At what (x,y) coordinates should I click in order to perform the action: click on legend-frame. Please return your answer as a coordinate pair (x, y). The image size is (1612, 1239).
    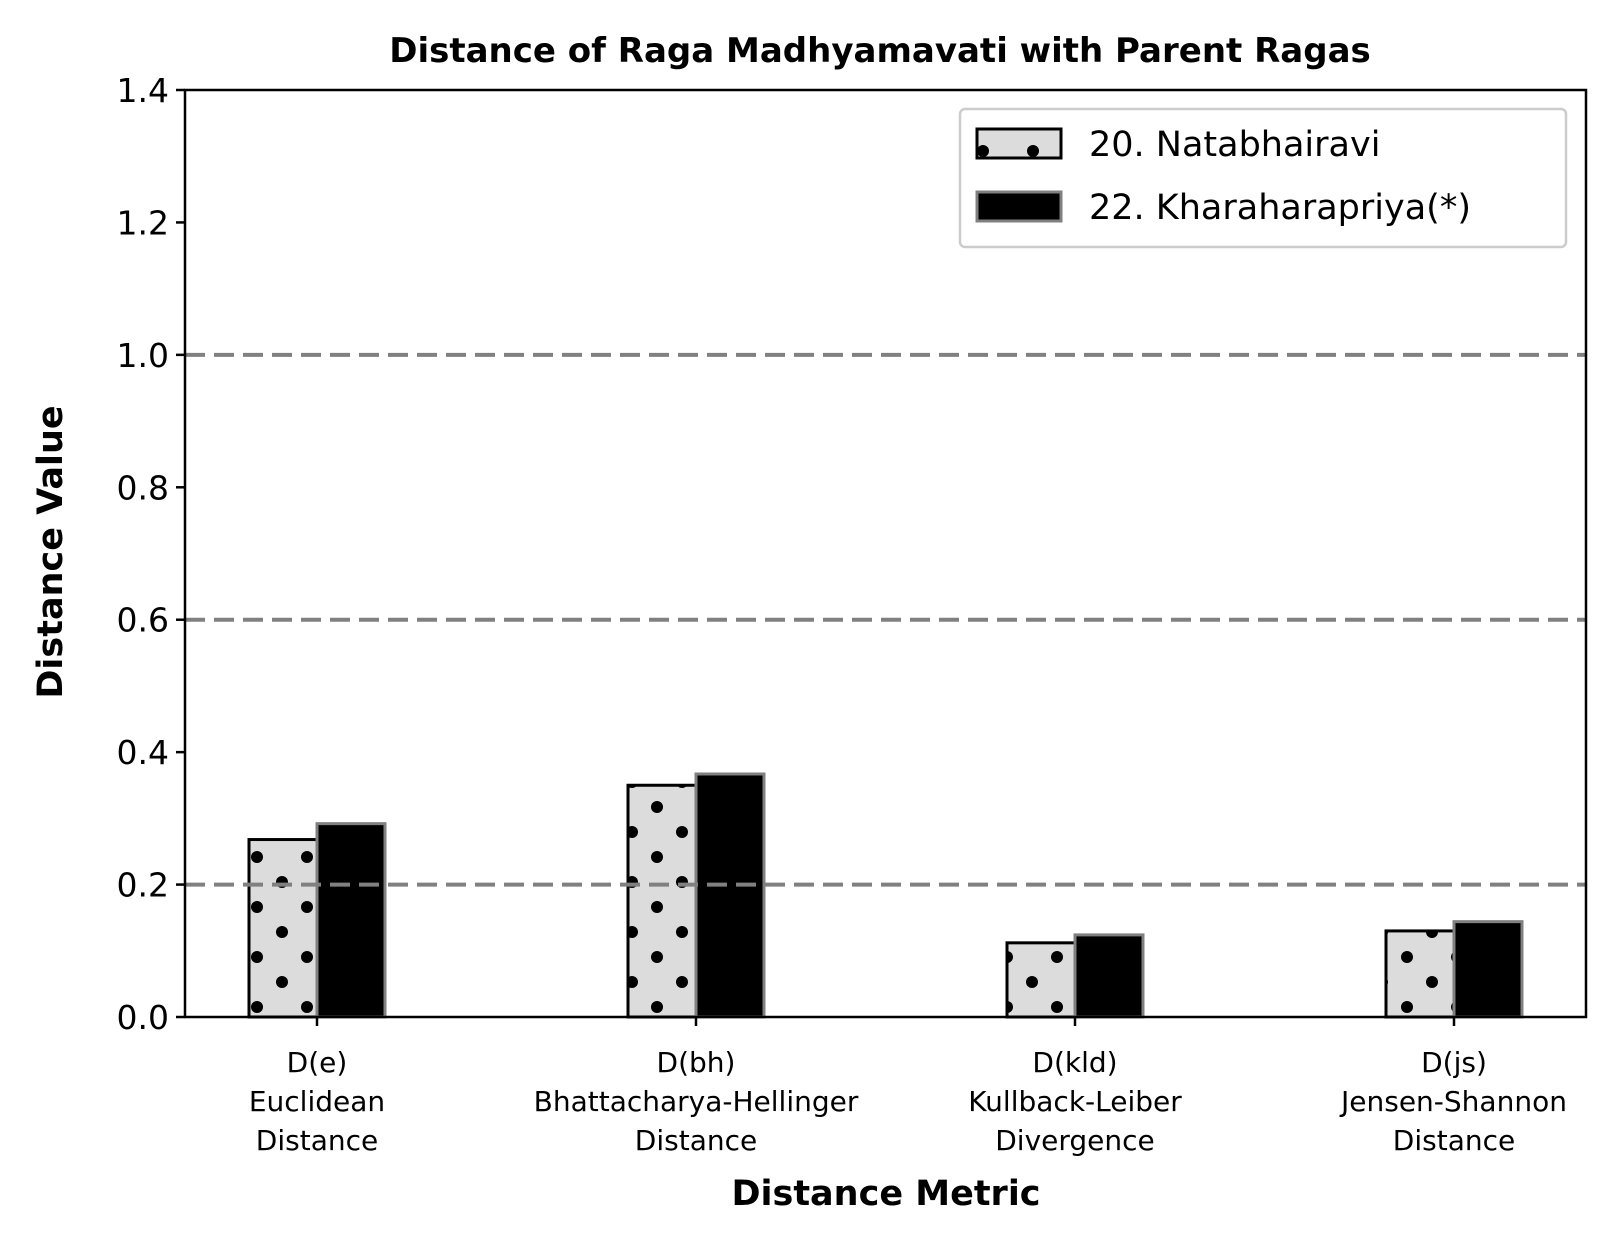
    Looking at the image, I should click on (1263, 178).